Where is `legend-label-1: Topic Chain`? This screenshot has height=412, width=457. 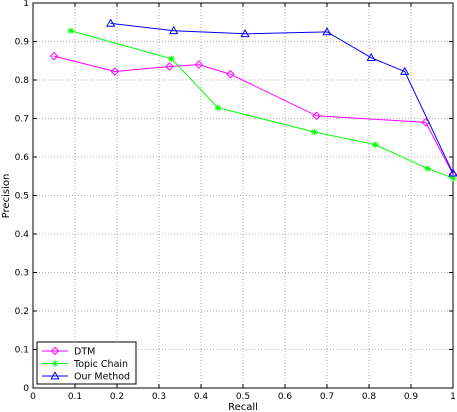
legend-label-1: Topic Chain is located at coordinates (100, 364).